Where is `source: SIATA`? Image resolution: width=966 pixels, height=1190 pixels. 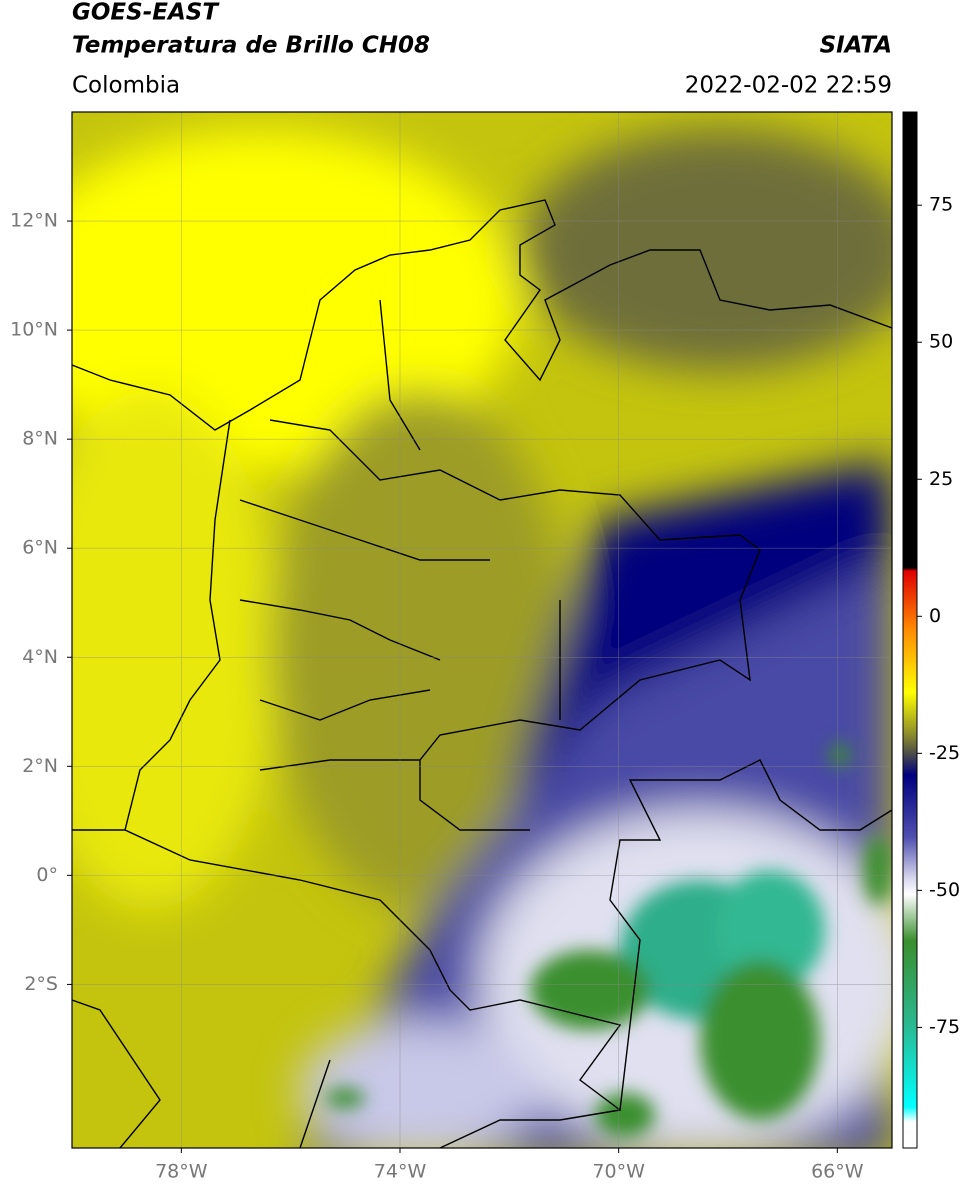
source: SIATA is located at coordinates (856, 46).